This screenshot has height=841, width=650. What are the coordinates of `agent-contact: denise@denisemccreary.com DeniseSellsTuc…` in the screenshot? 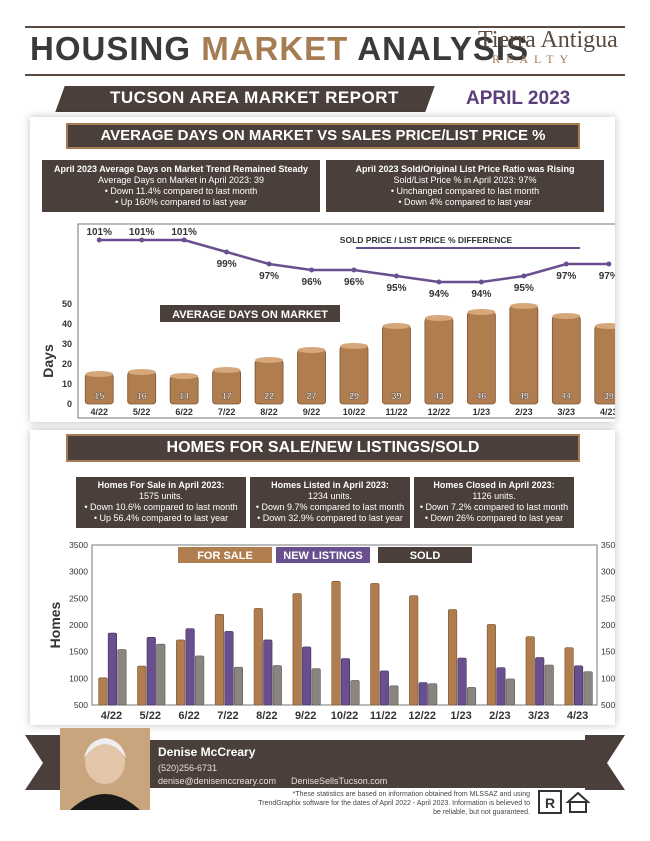 It's located at (273, 781).